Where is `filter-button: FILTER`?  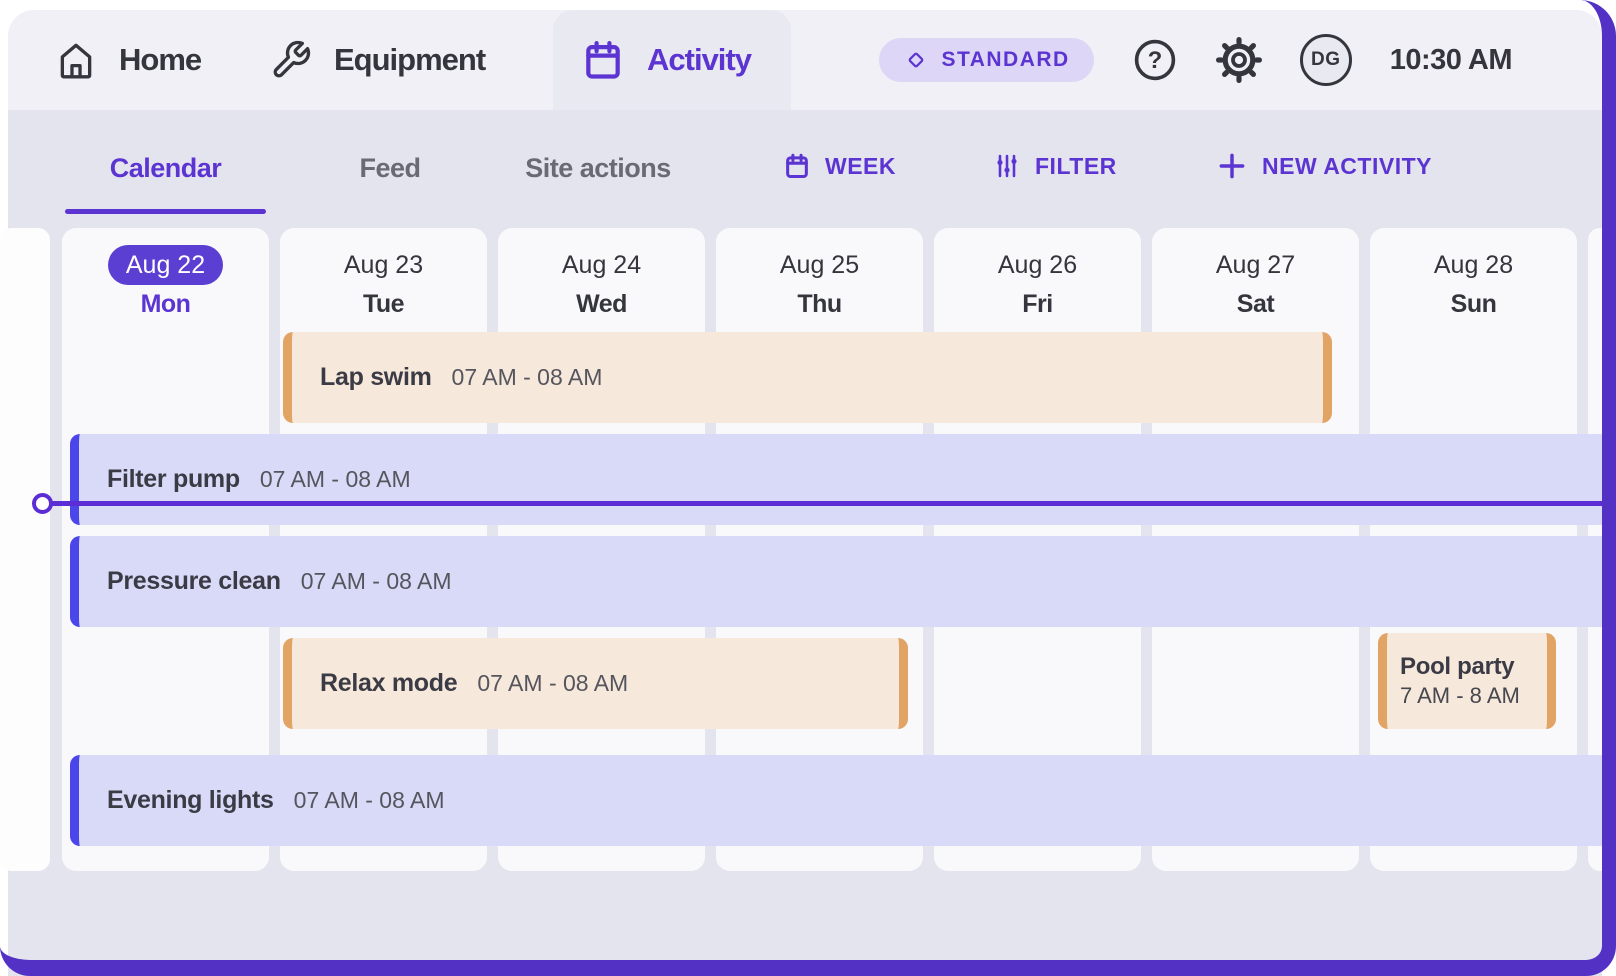
filter-button: FILTER is located at coordinates (1055, 166).